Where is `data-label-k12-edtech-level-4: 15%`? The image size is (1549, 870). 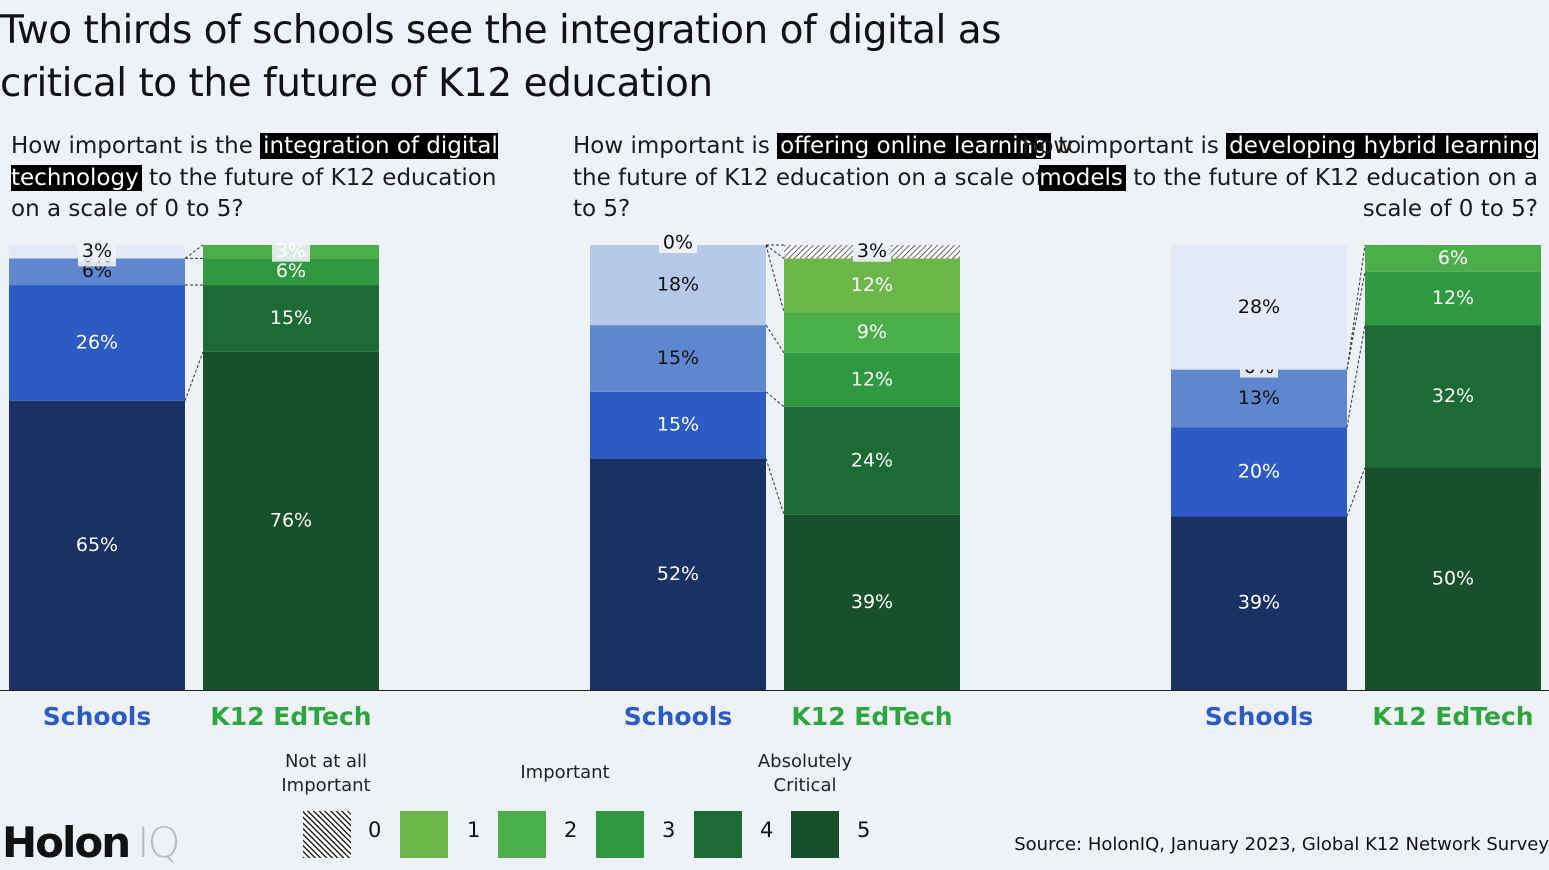
data-label-k12-edtech-level-4: 15% is located at coordinates (291, 318).